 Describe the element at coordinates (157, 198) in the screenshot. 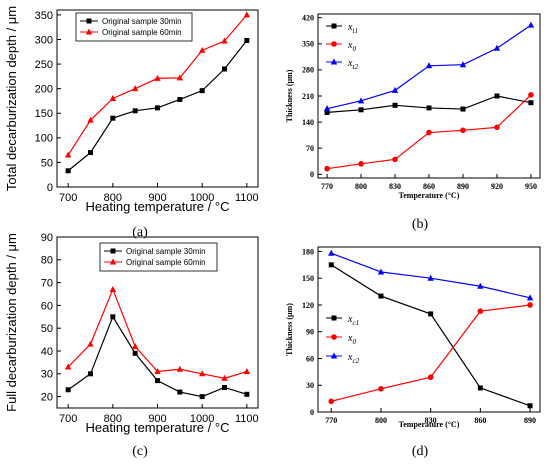

I see `x-tick-label: 900` at that location.